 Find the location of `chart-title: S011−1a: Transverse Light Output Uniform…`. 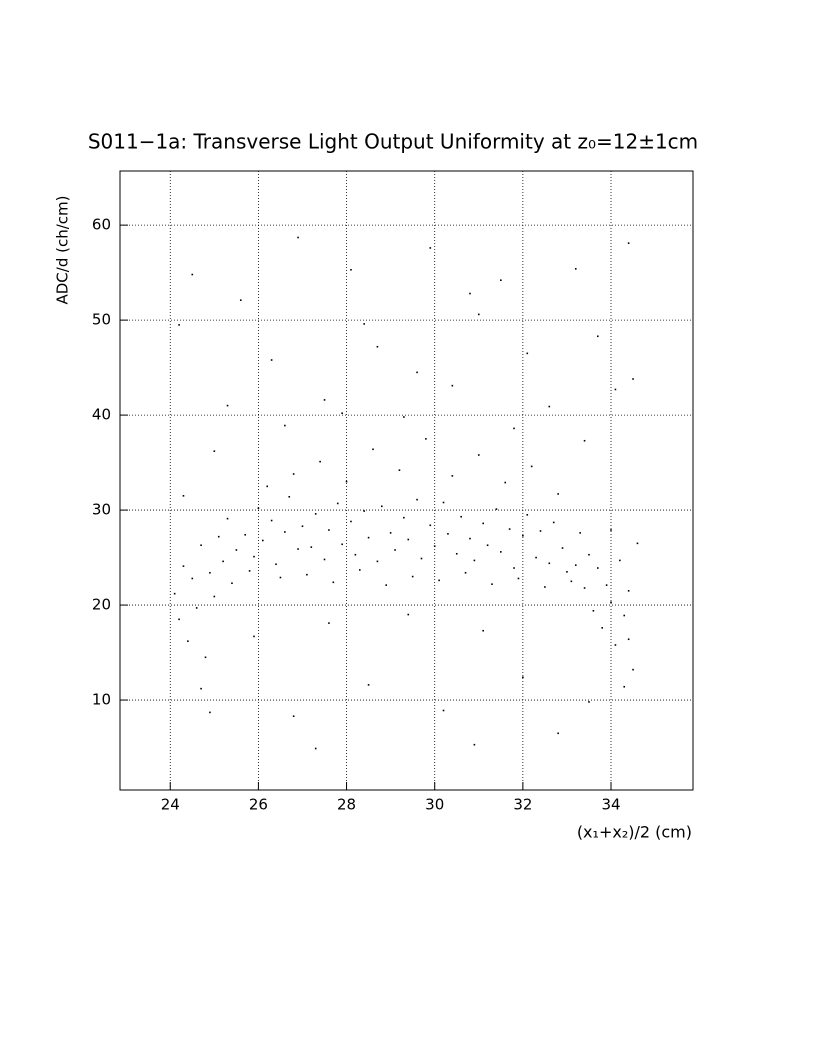

chart-title: S011−1a: Transverse Light Output Uniform… is located at coordinates (393, 142).